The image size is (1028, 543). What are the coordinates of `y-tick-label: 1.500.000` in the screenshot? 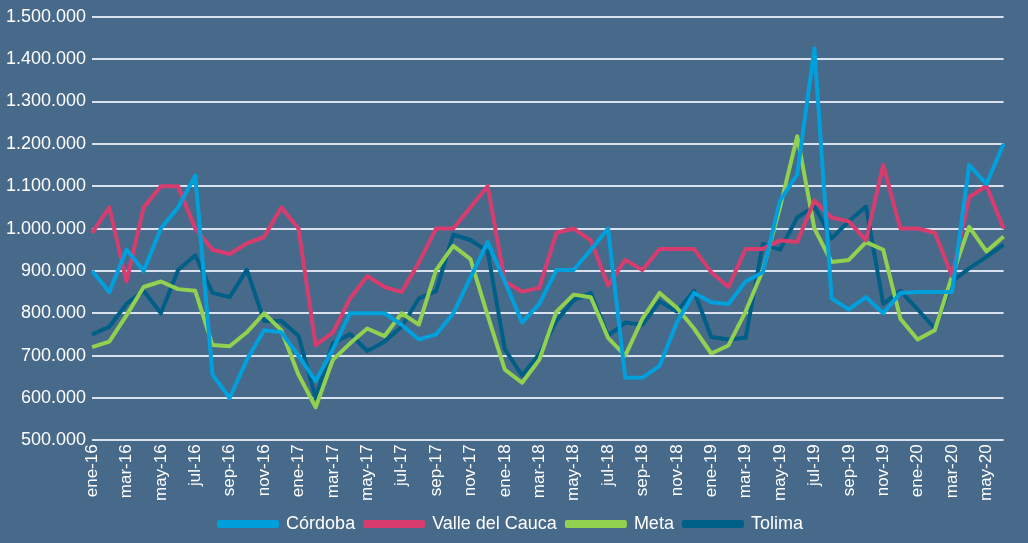 It's located at (46, 15).